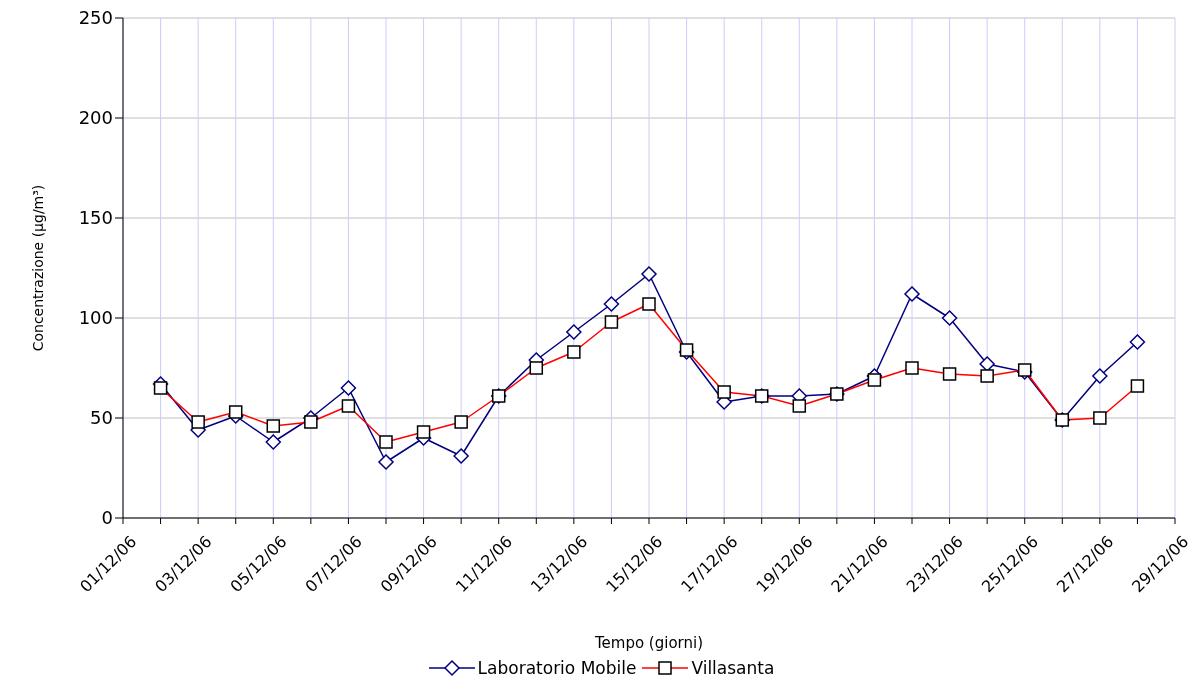  Describe the element at coordinates (101, 418) in the screenshot. I see `y-tick-label: 50` at that location.